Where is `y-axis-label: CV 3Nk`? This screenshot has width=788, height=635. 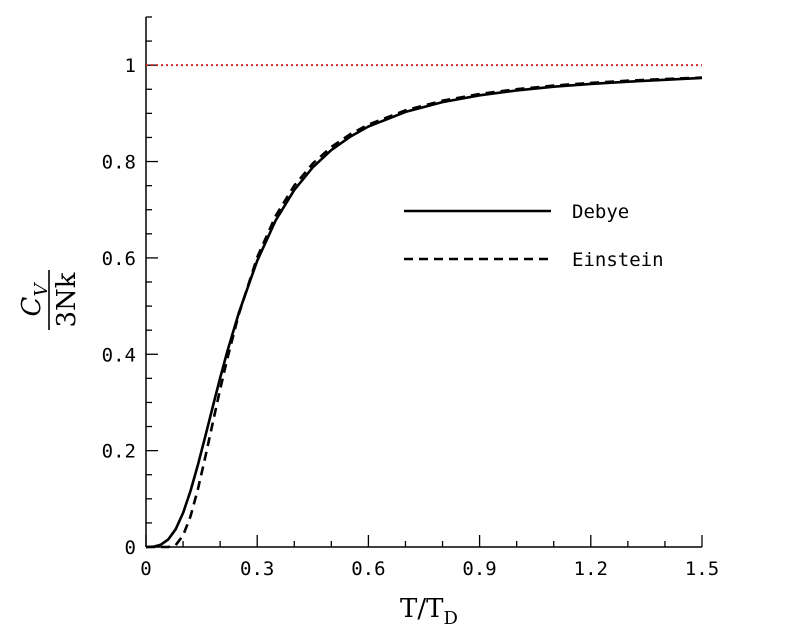 y-axis-label: CV 3Nk is located at coordinates (49, 300).